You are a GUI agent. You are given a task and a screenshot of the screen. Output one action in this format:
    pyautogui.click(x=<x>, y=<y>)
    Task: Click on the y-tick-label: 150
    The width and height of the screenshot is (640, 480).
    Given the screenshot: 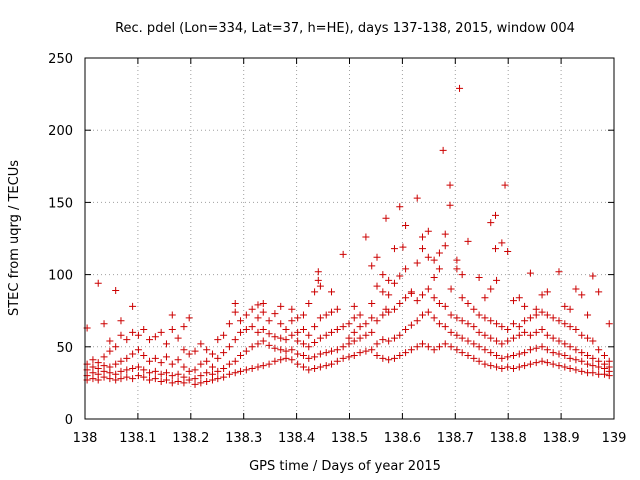 What is the action you would take?
    pyautogui.click(x=60, y=203)
    